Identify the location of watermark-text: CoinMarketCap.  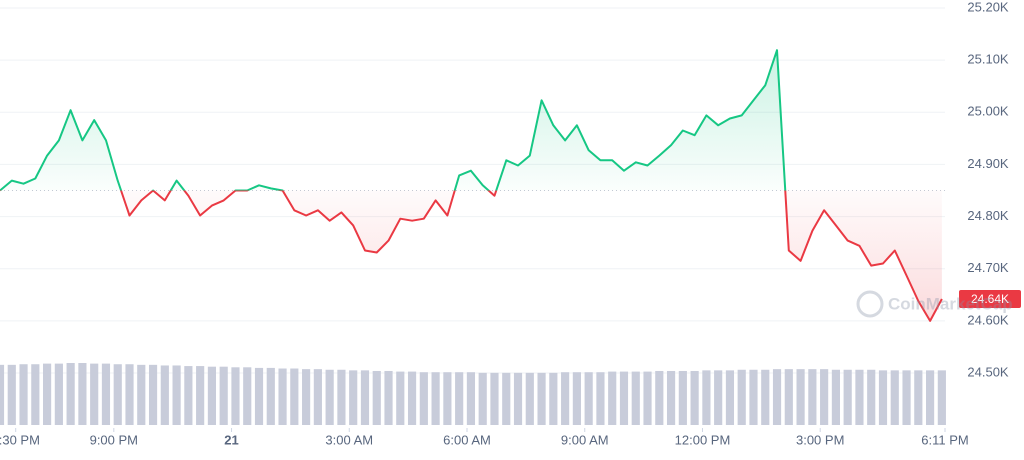
(950, 303).